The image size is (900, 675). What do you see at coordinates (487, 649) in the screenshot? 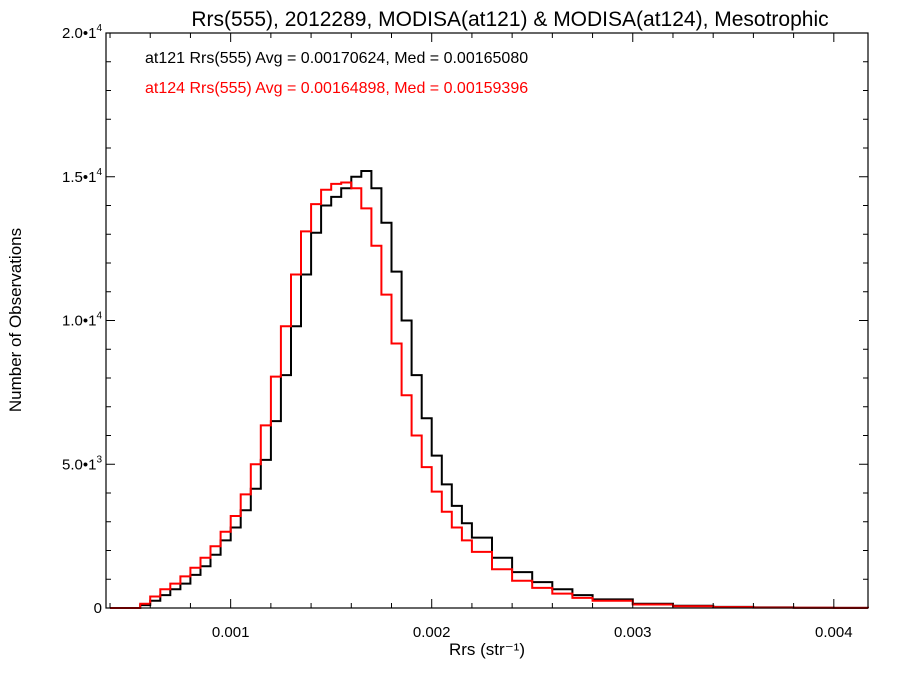
I see `x-axis-label: Rrs (str⁻¹)` at bounding box center [487, 649].